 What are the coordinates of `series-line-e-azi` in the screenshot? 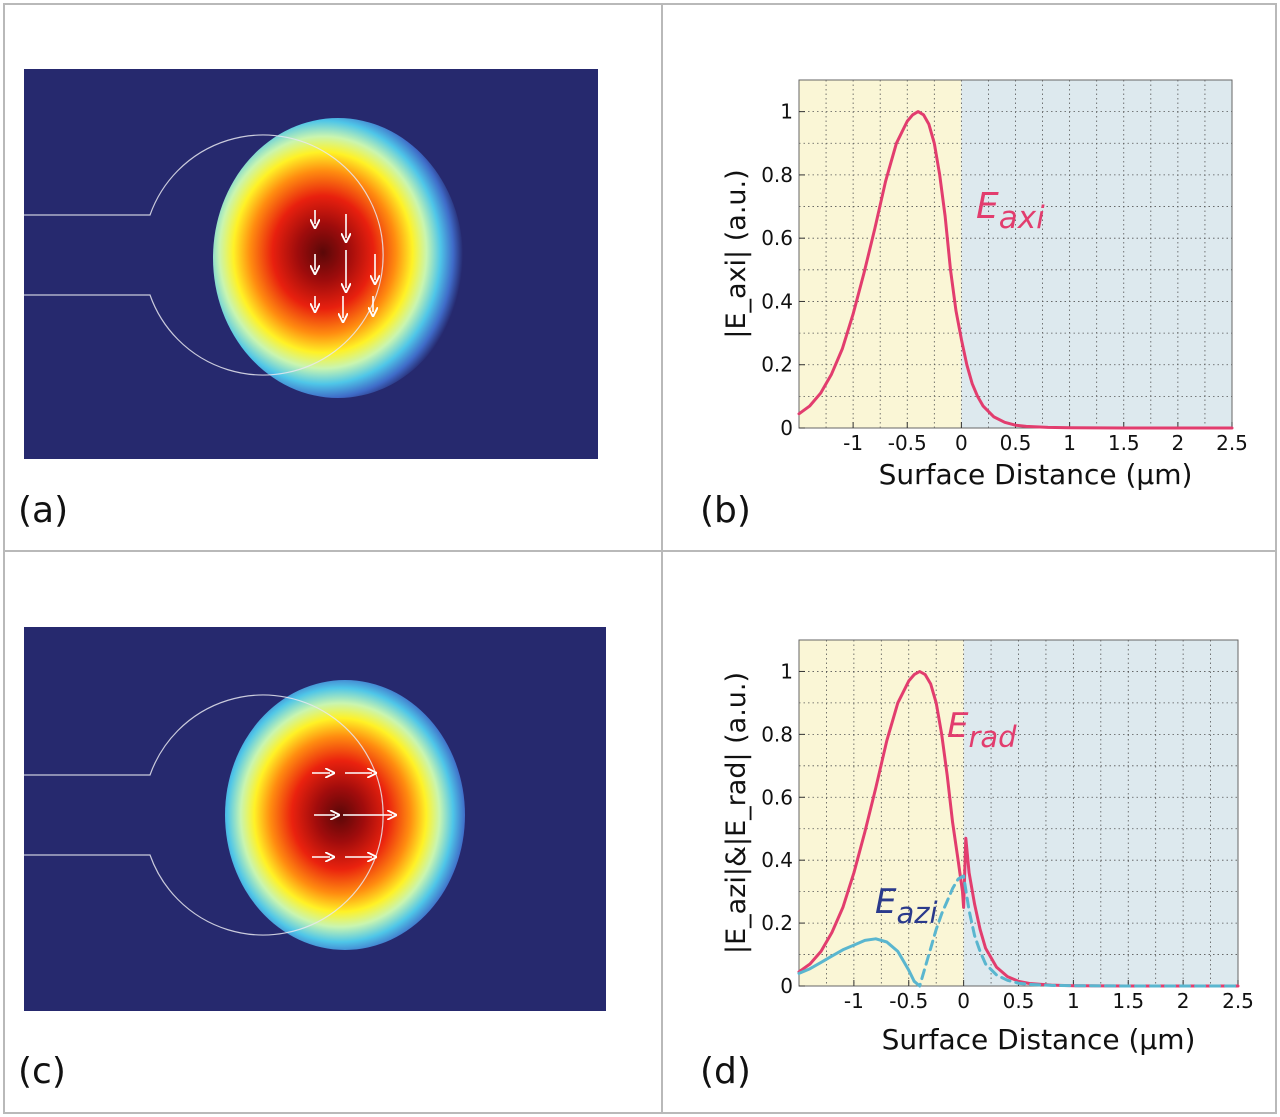 It's located at (856, 960).